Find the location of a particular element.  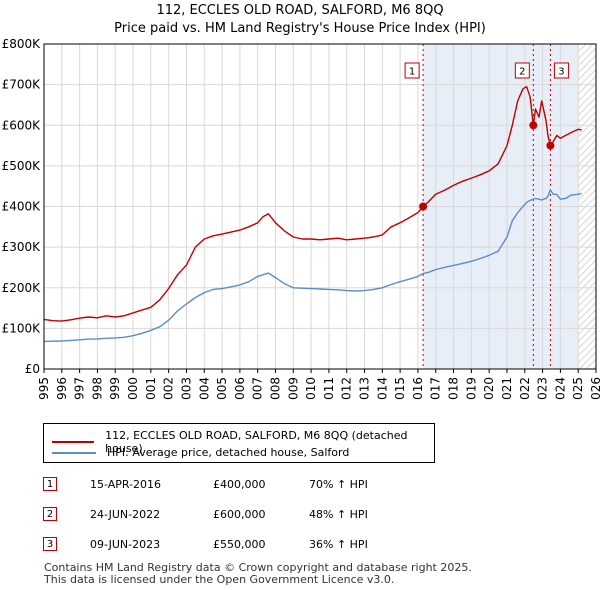

transaction-hpi: 70% ↑ HPI is located at coordinates (338, 484).